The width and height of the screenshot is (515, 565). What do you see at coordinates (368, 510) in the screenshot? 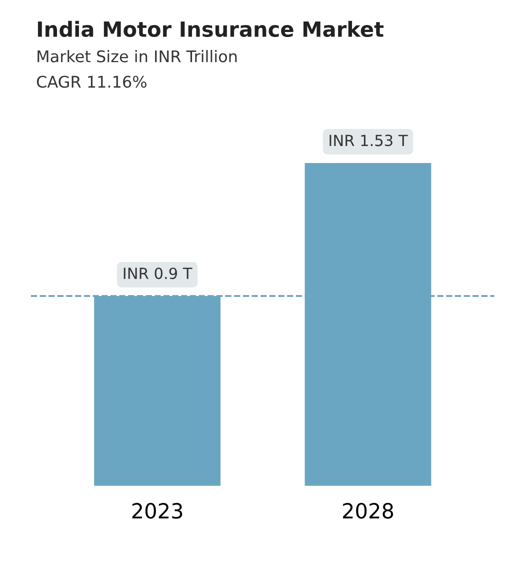
I see `x-tick-label: 2028` at bounding box center [368, 510].